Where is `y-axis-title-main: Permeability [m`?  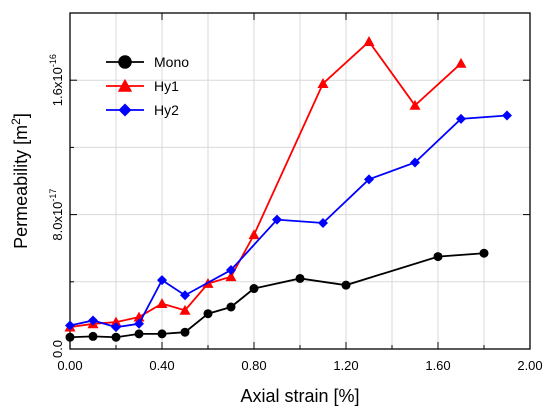 y-axis-title-main: Permeability [m is located at coordinates (21, 187).